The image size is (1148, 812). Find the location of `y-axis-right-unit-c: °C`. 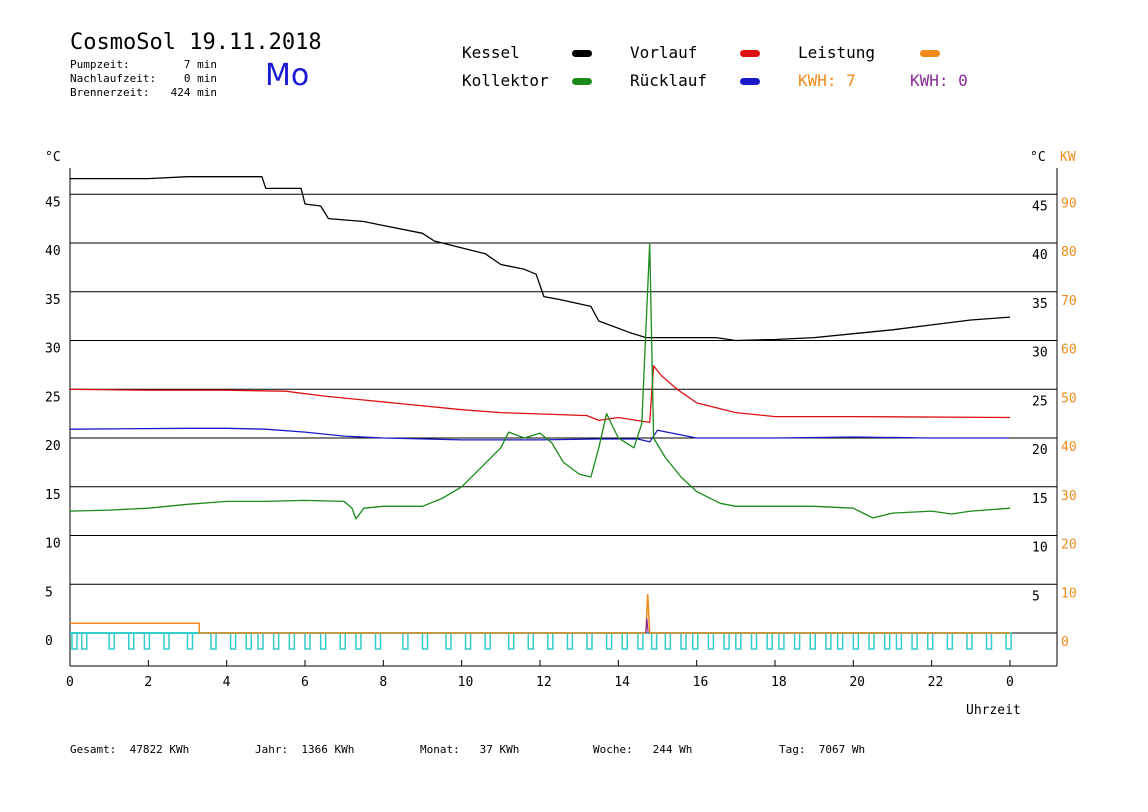

y-axis-right-unit-c: °C is located at coordinates (1038, 157).